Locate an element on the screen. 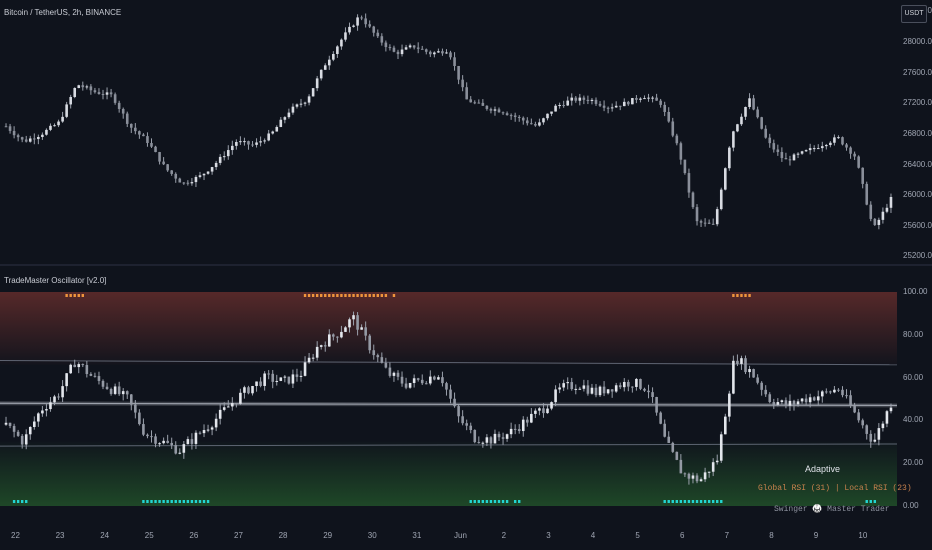 This screenshot has height=550, width=932. oversold-zone is located at coordinates (448, 473).